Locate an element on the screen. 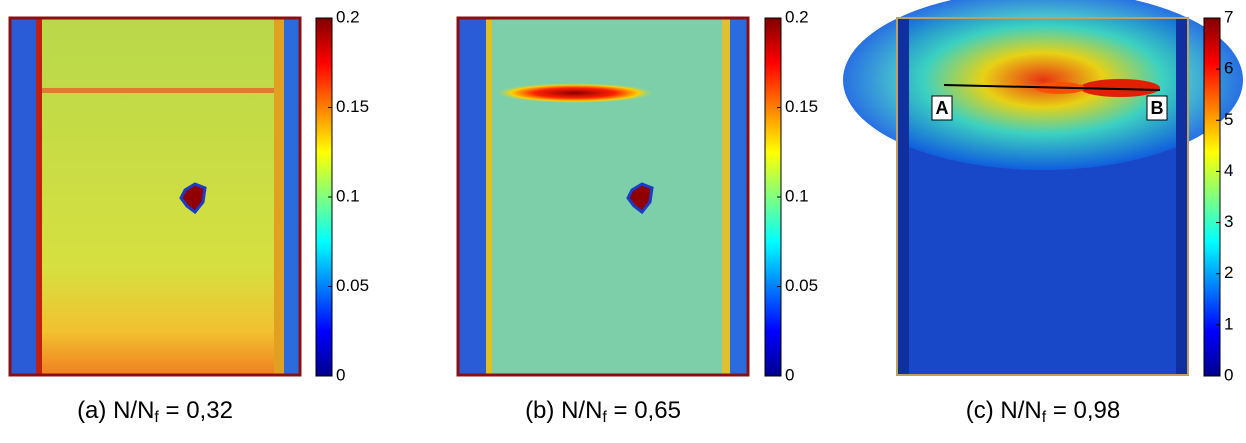 This screenshot has width=1246, height=443. colorbar-tick-label: 2 is located at coordinates (1228, 272).